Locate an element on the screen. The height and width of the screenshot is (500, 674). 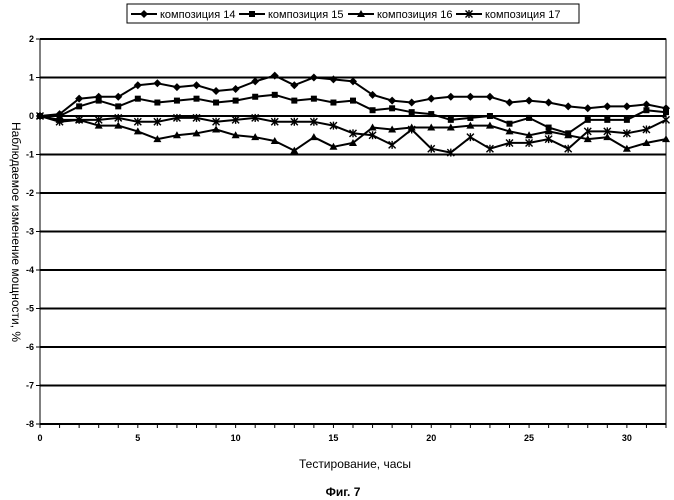
y-tick-label: 2 is located at coordinates (31, 39).